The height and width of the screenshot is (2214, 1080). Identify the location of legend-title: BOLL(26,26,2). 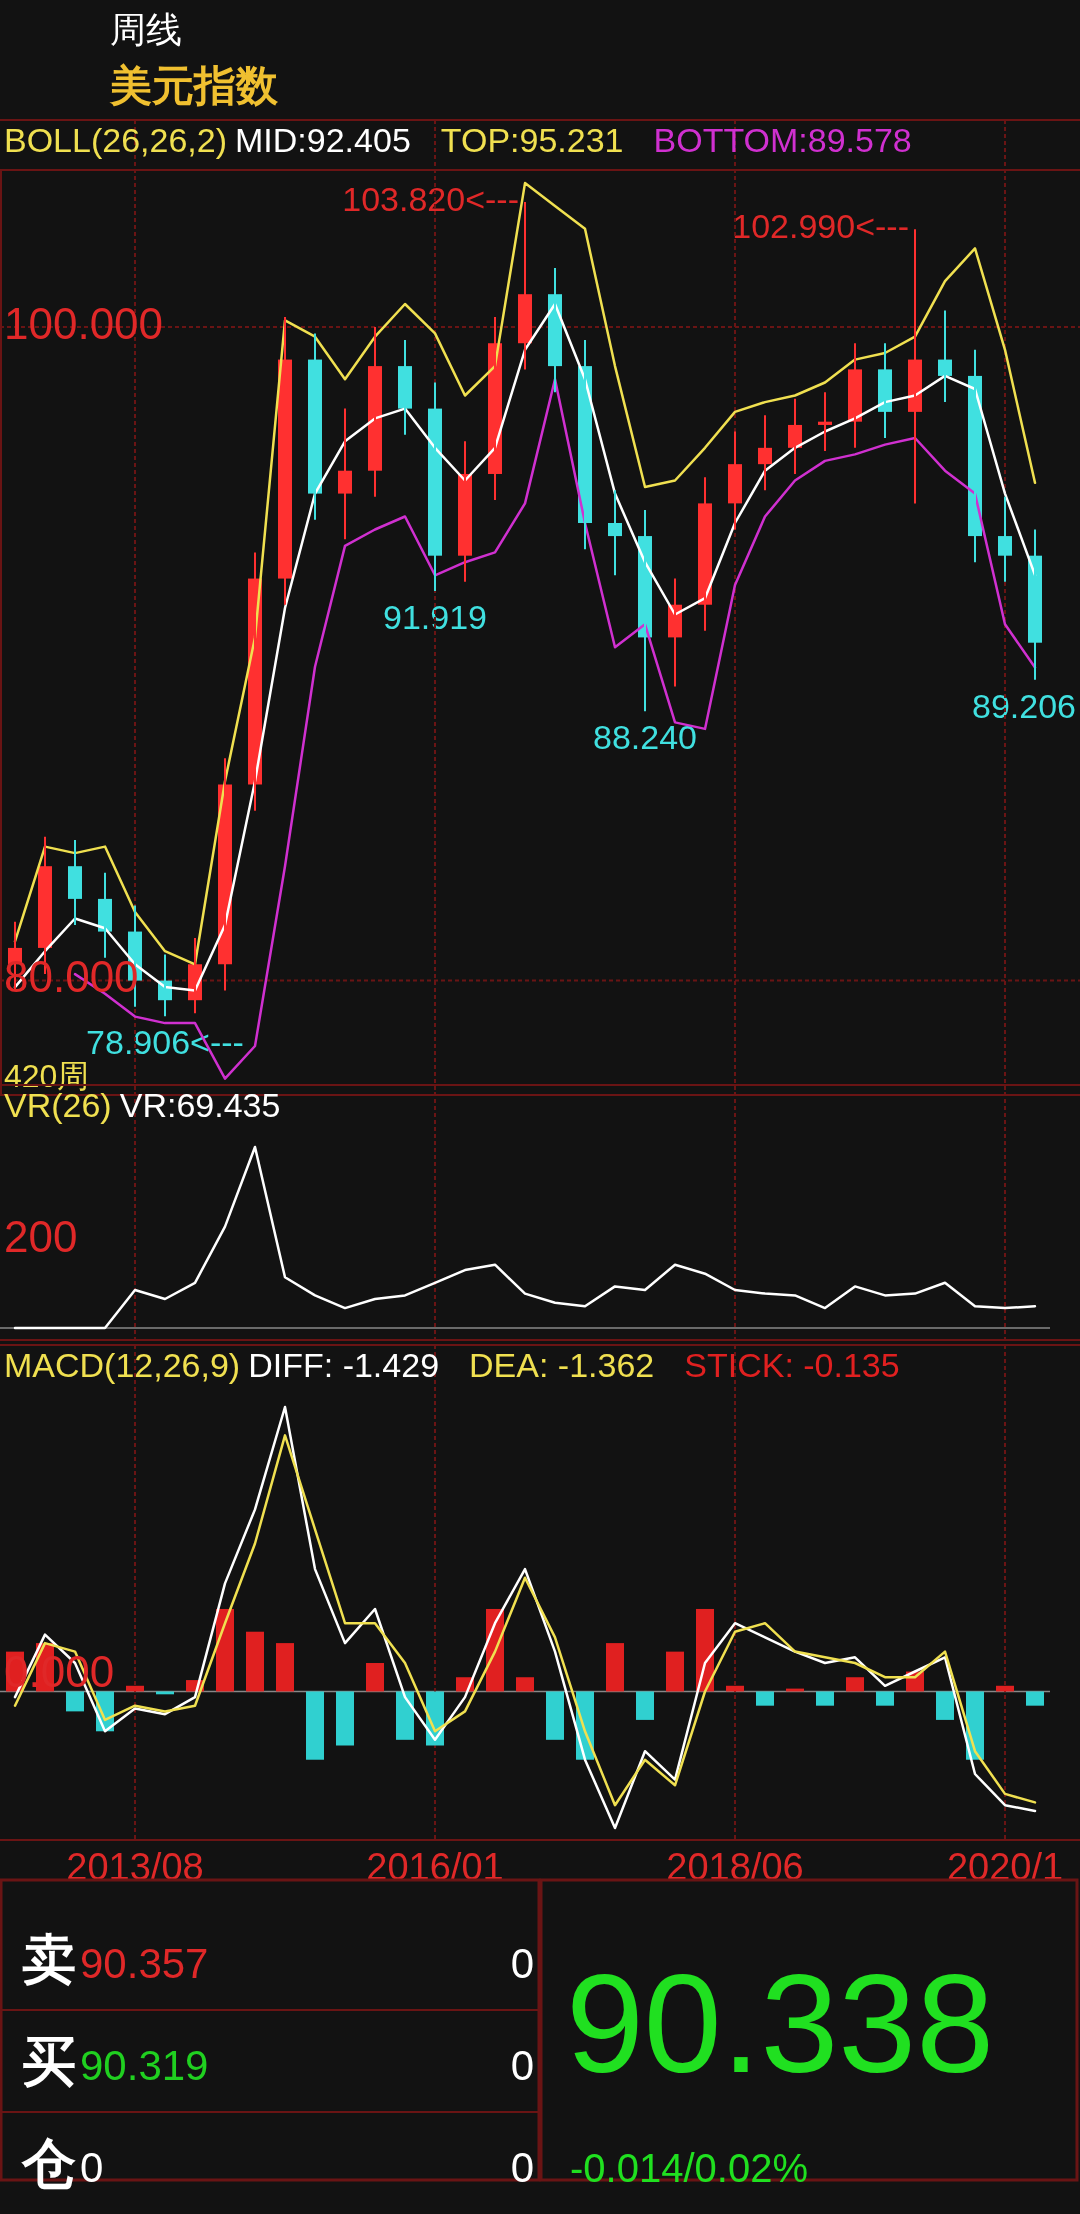
(116, 140).